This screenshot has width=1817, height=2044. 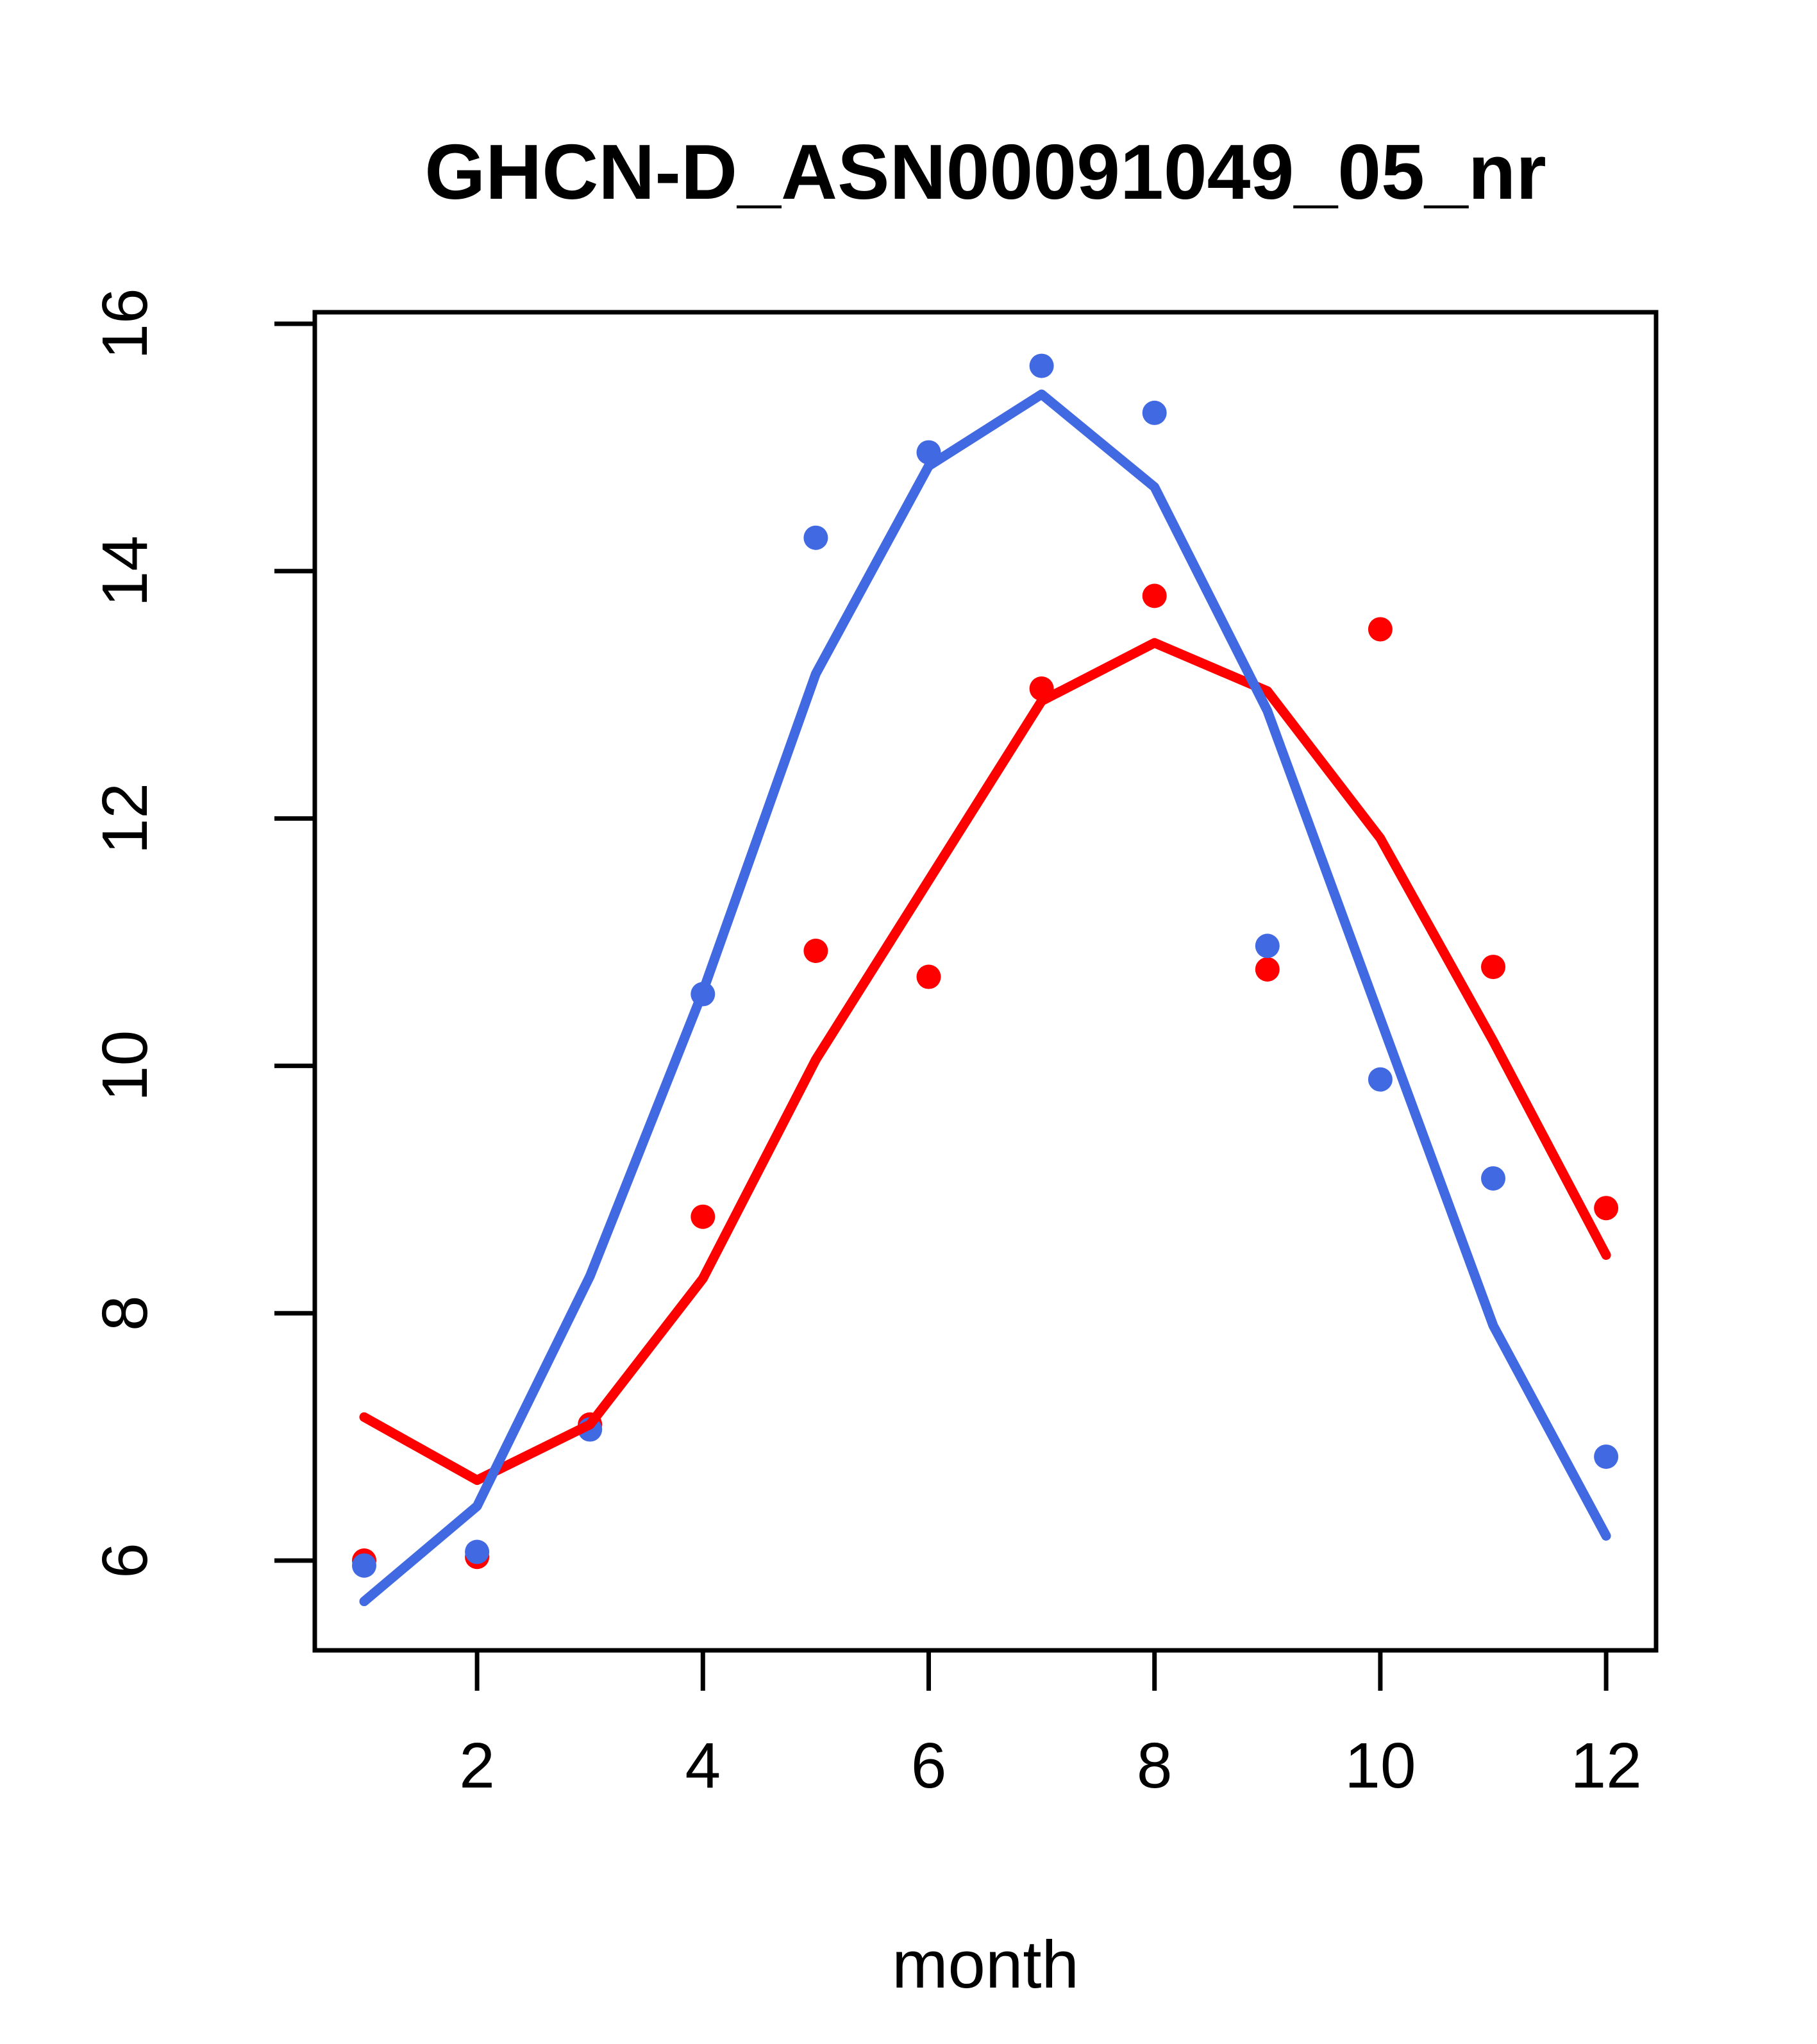 I want to click on plot-title: GHCN-D_ASN00091049_05_nr, so click(x=985, y=172).